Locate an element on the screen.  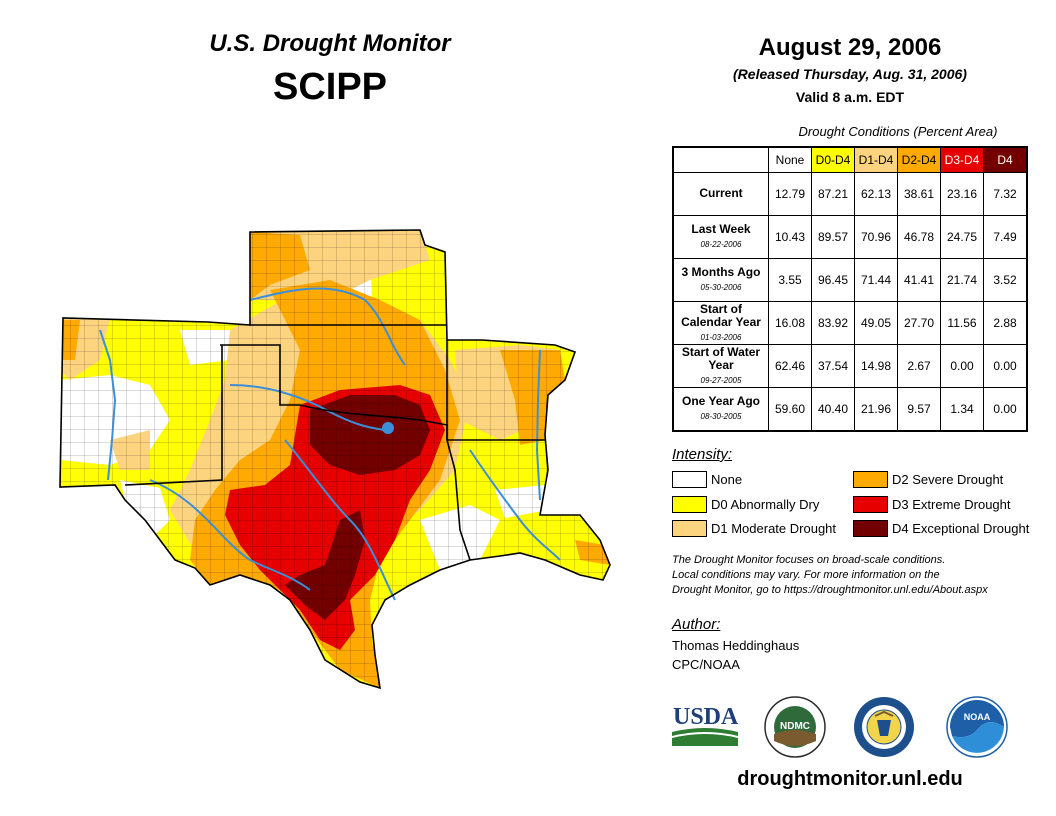
legend-swatch-none is located at coordinates (689, 479).